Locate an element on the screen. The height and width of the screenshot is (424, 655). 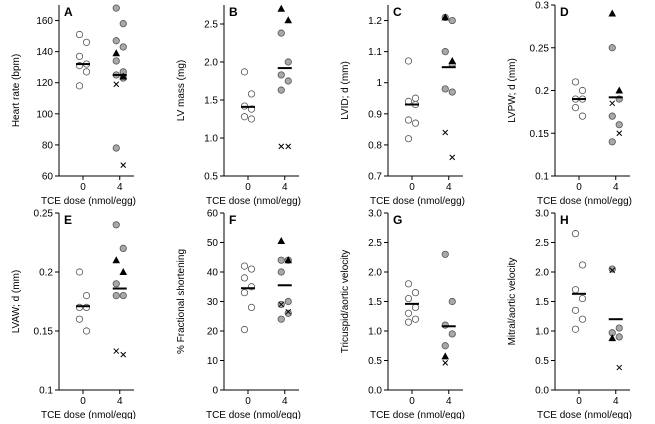
y-tick-label: 20 is located at coordinates (213, 332).